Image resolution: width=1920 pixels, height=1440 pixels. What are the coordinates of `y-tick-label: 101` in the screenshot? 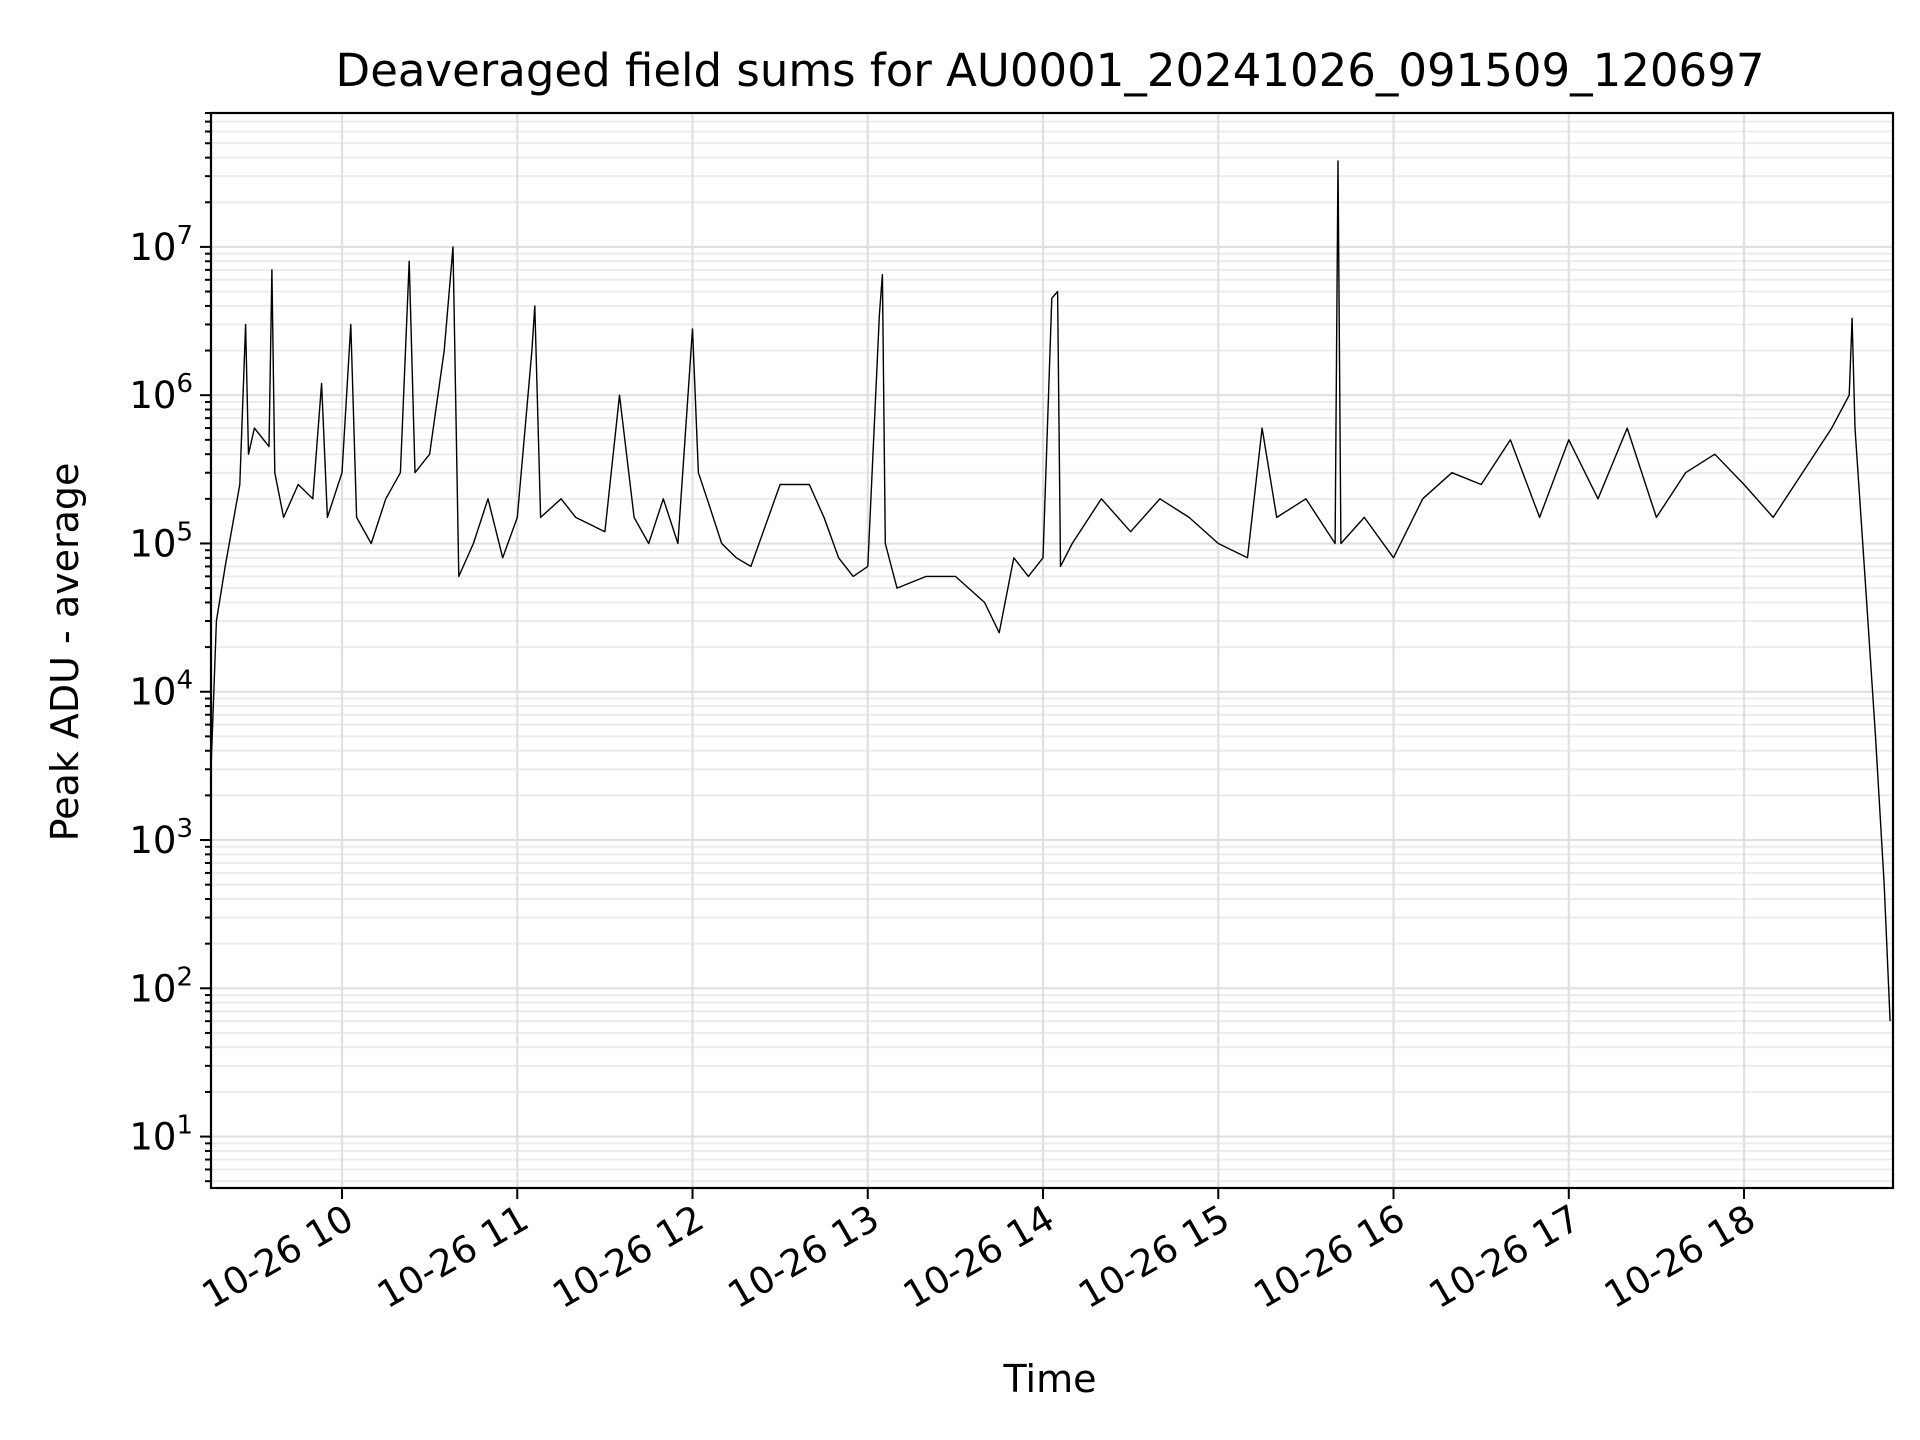 It's located at (161, 1135).